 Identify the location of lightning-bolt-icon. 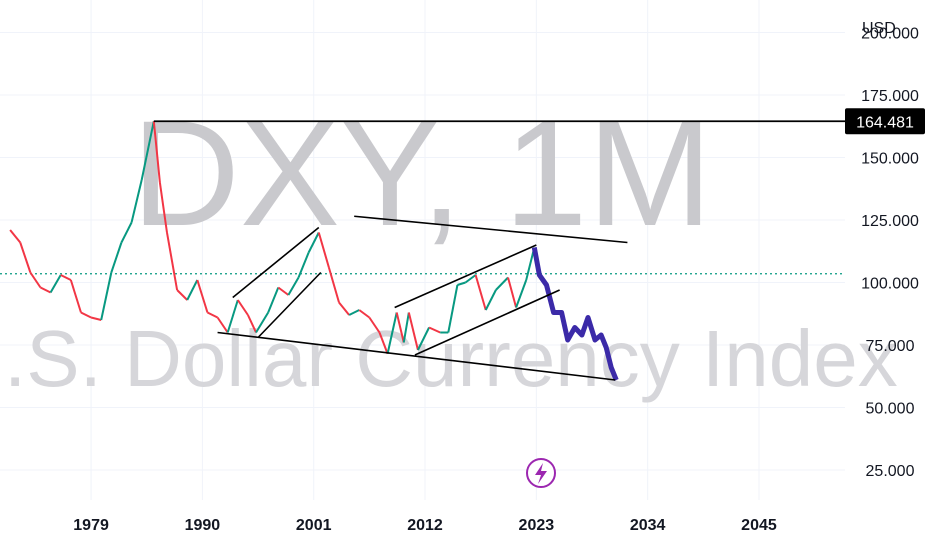
(541, 473).